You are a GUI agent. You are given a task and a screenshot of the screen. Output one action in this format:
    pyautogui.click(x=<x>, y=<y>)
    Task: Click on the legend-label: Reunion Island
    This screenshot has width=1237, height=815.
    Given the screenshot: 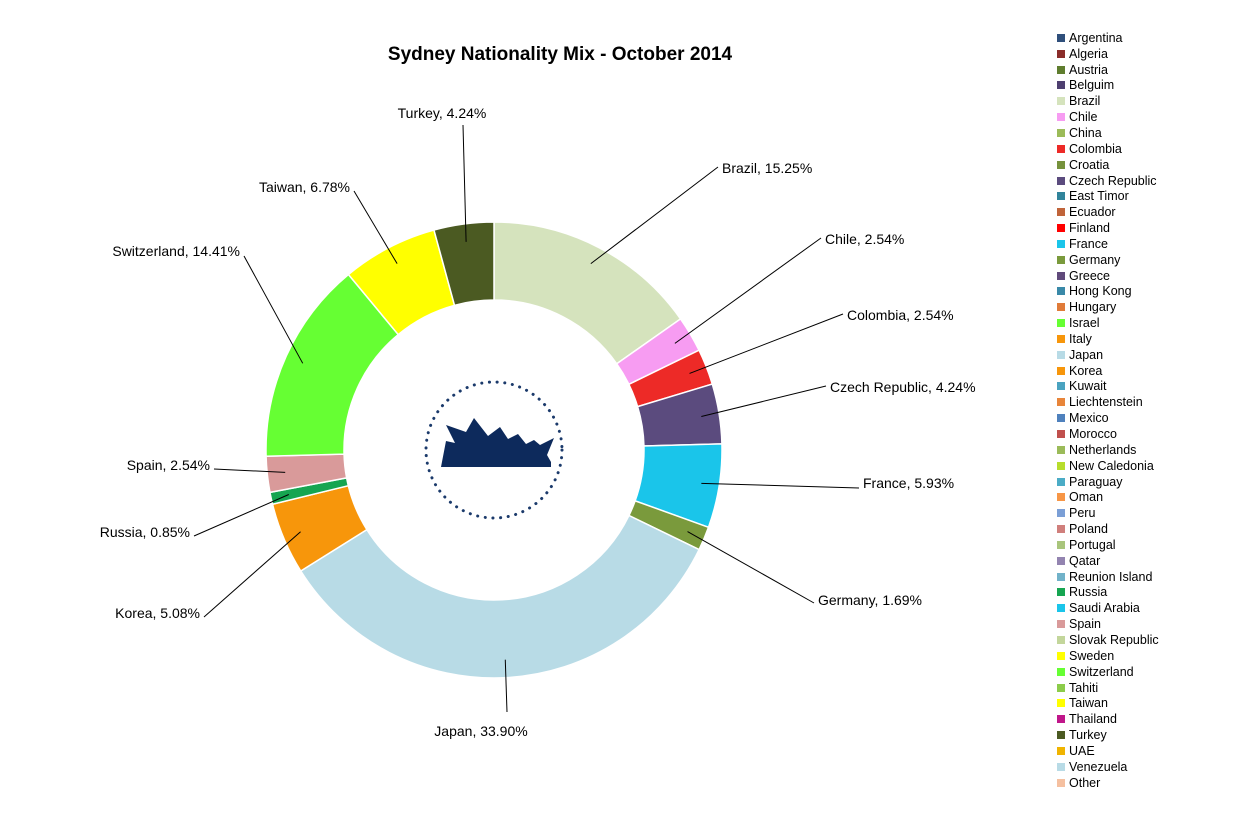 What is the action you would take?
    pyautogui.click(x=1111, y=576)
    